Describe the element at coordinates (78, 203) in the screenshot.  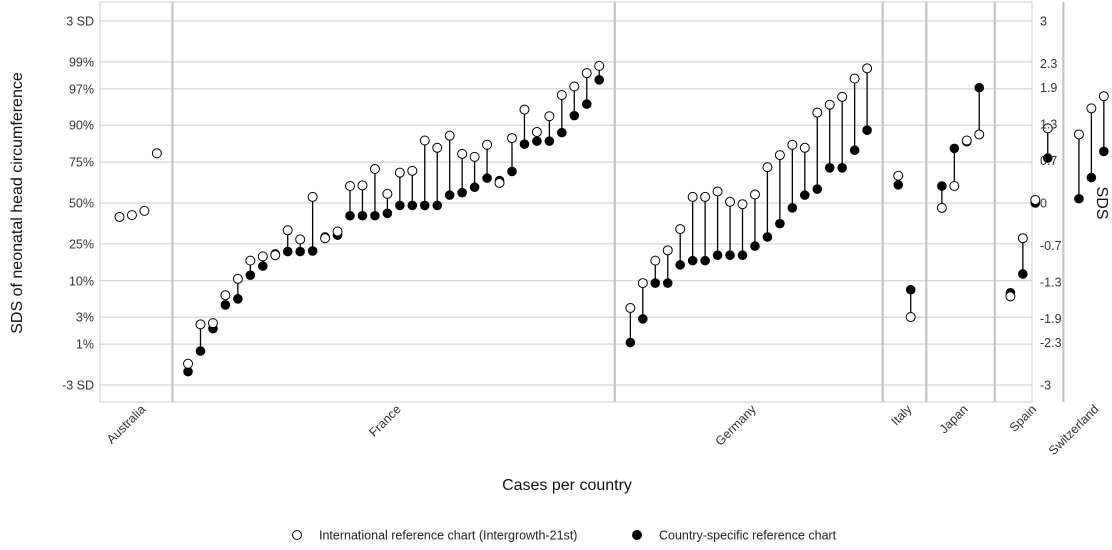
I see `y-ticks-left: -3 SD 1% 3% 10% 25% 50% 75% 90% 97% 99% 3 SD` at that location.